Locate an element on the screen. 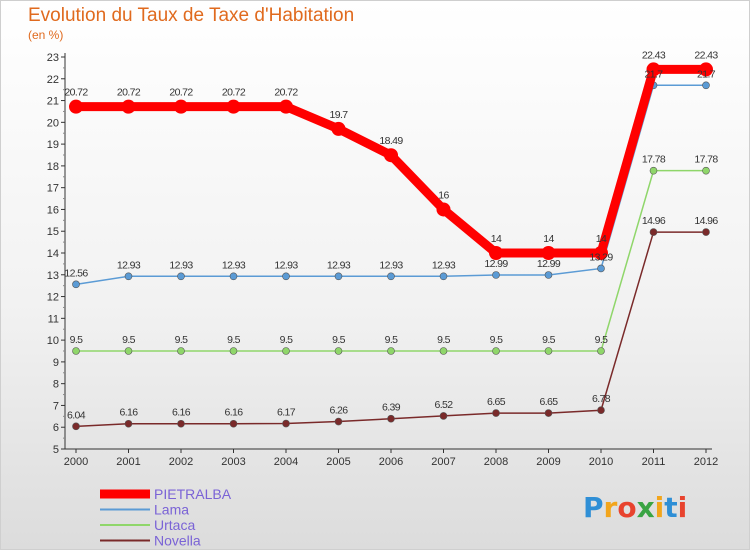 The height and width of the screenshot is (550, 750). y-tick-label: 16 is located at coordinates (53, 210).